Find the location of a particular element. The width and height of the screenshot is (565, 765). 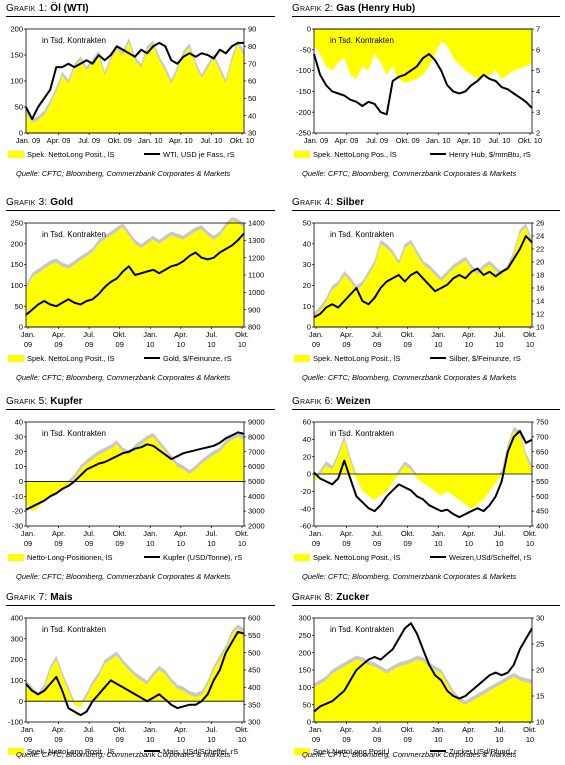

chart-title: Grafik 6: Weizen is located at coordinates (331, 401).